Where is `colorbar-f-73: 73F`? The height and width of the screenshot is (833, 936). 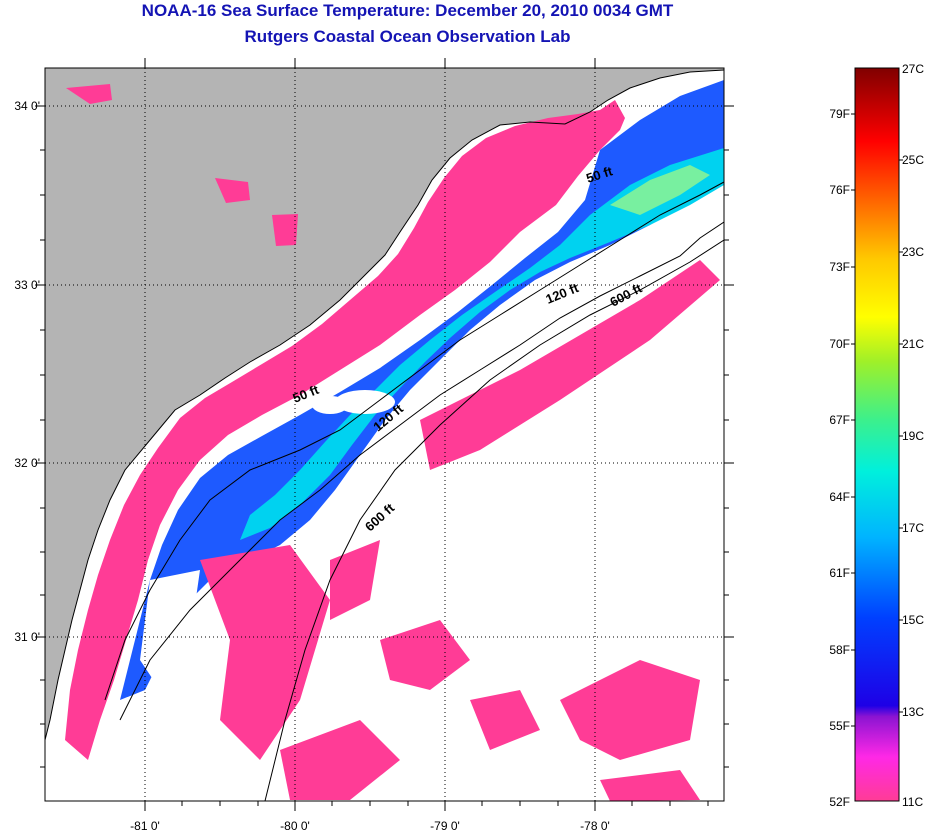 colorbar-f-73: 73F is located at coordinates (839, 267).